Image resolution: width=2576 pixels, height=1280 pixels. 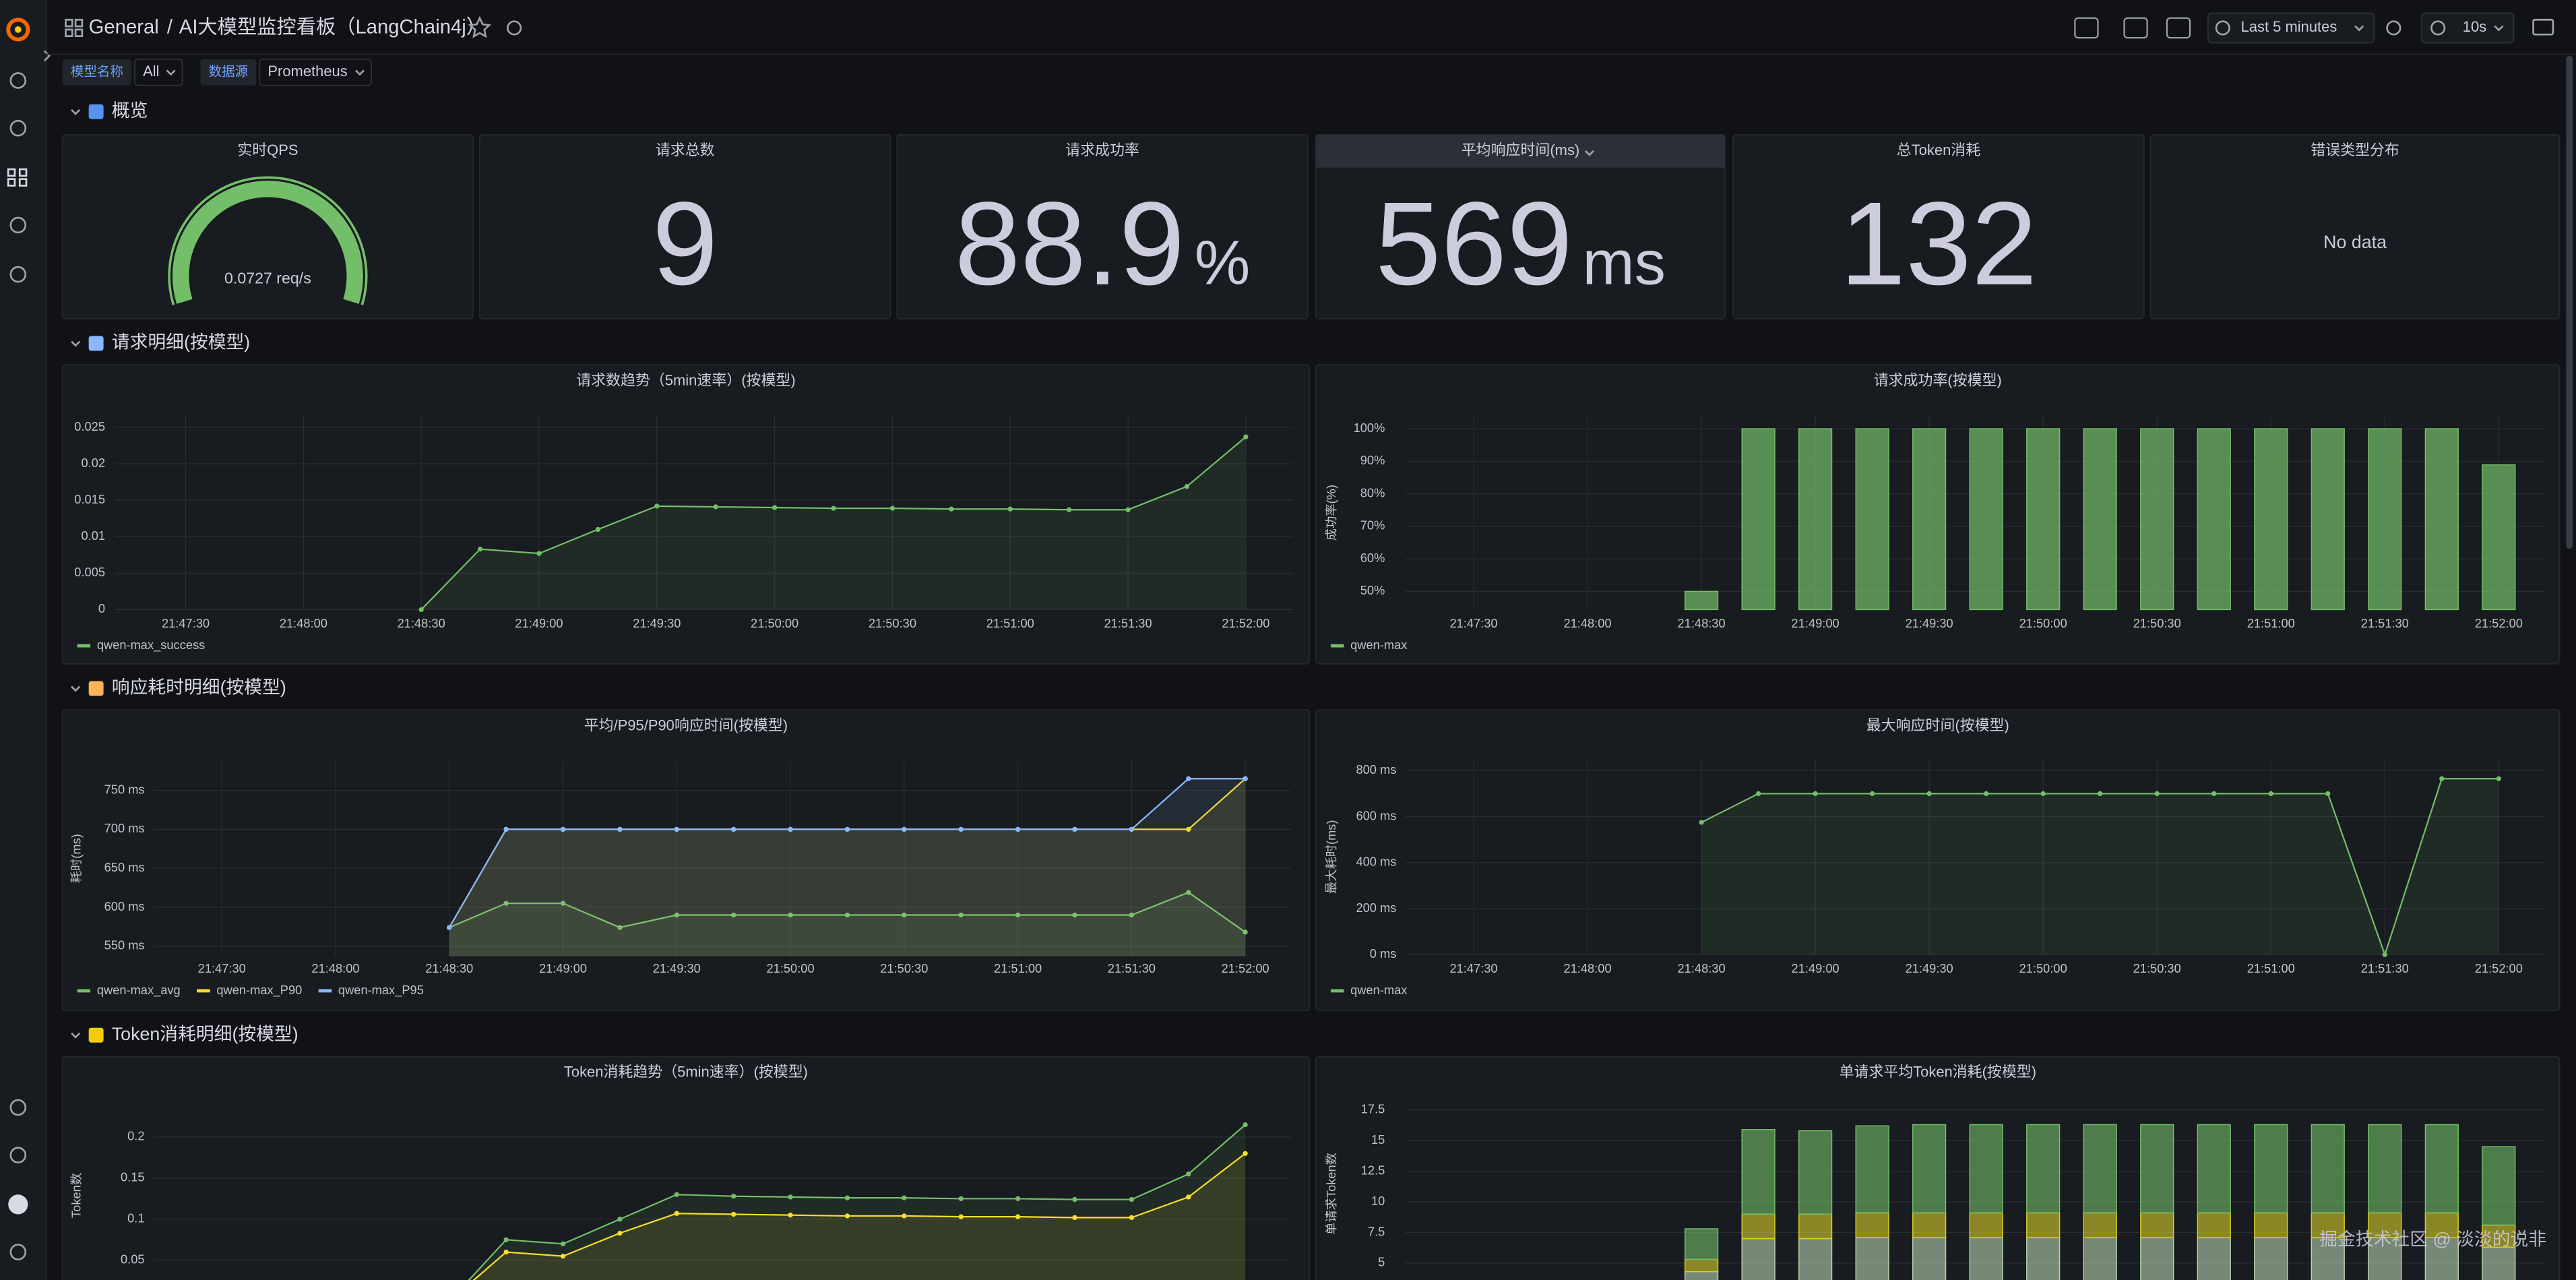 What do you see at coordinates (18, 1205) in the screenshot?
I see `user-avatar` at bounding box center [18, 1205].